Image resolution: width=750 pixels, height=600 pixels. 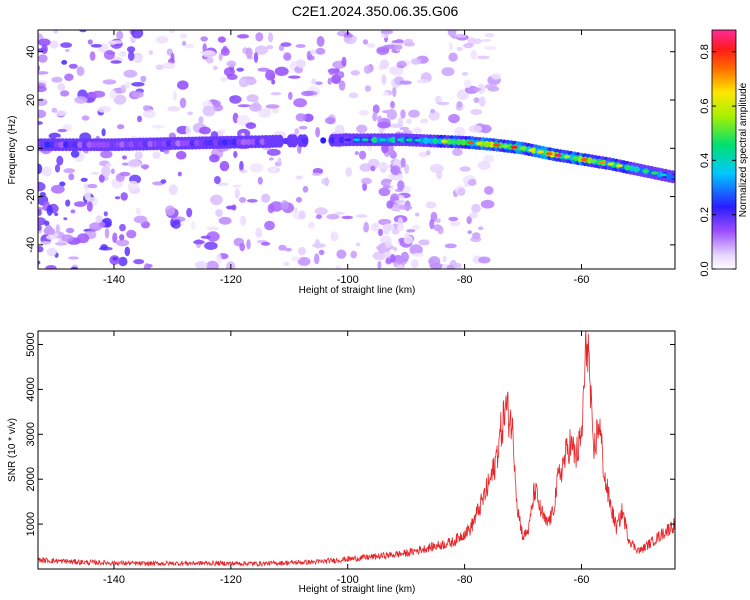 I want to click on colorbar-tick-label: 0.2, so click(x=705, y=214).